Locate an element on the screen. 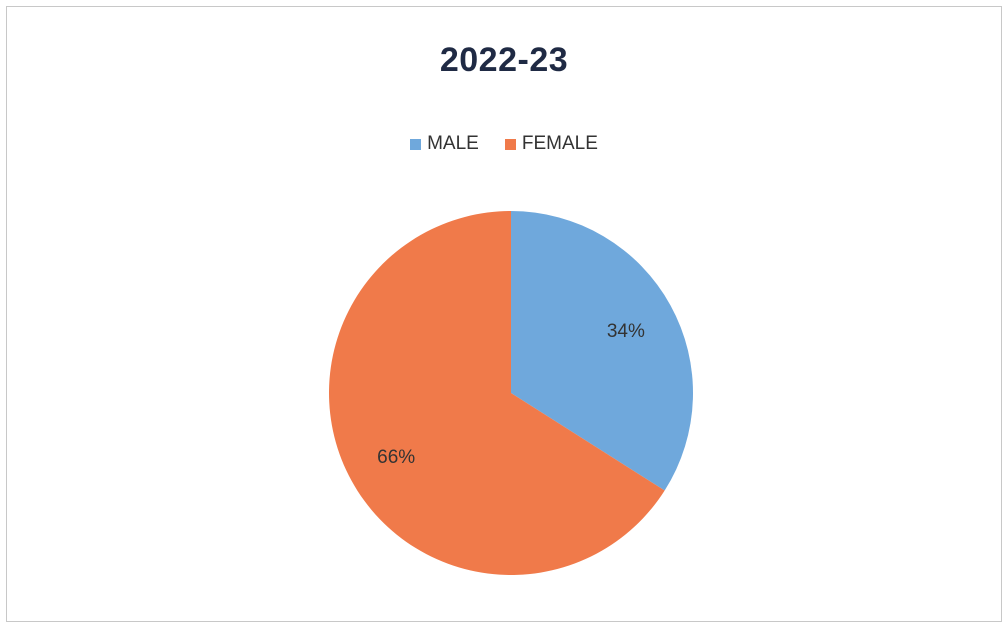  legend-label-male: MALE is located at coordinates (453, 143).